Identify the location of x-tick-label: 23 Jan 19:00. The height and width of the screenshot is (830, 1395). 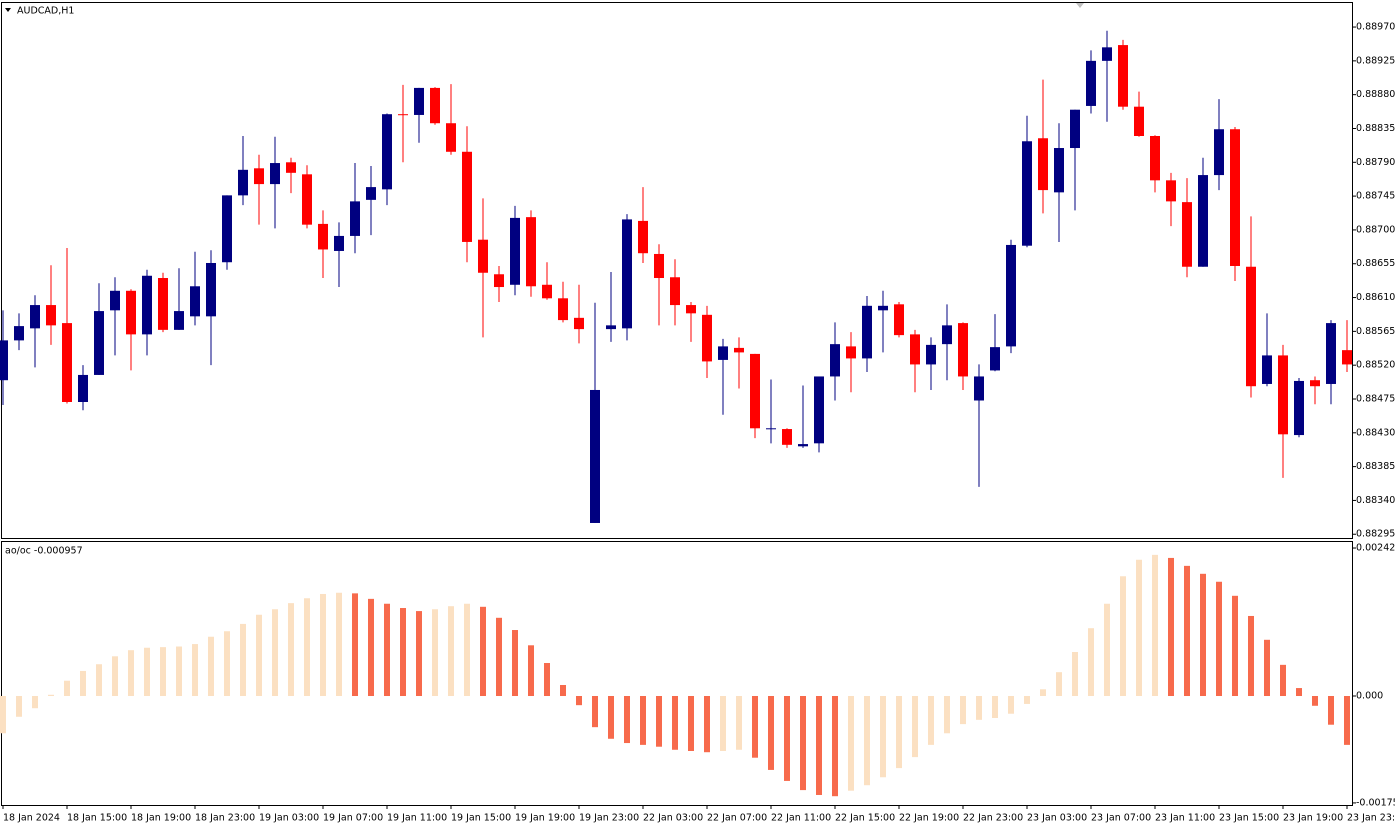
(1313, 818).